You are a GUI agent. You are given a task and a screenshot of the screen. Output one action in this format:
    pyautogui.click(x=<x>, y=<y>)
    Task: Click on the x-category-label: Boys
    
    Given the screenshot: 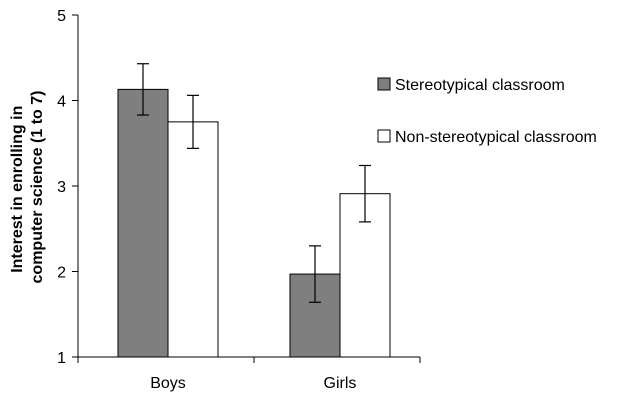 What is the action you would take?
    pyautogui.click(x=168, y=383)
    